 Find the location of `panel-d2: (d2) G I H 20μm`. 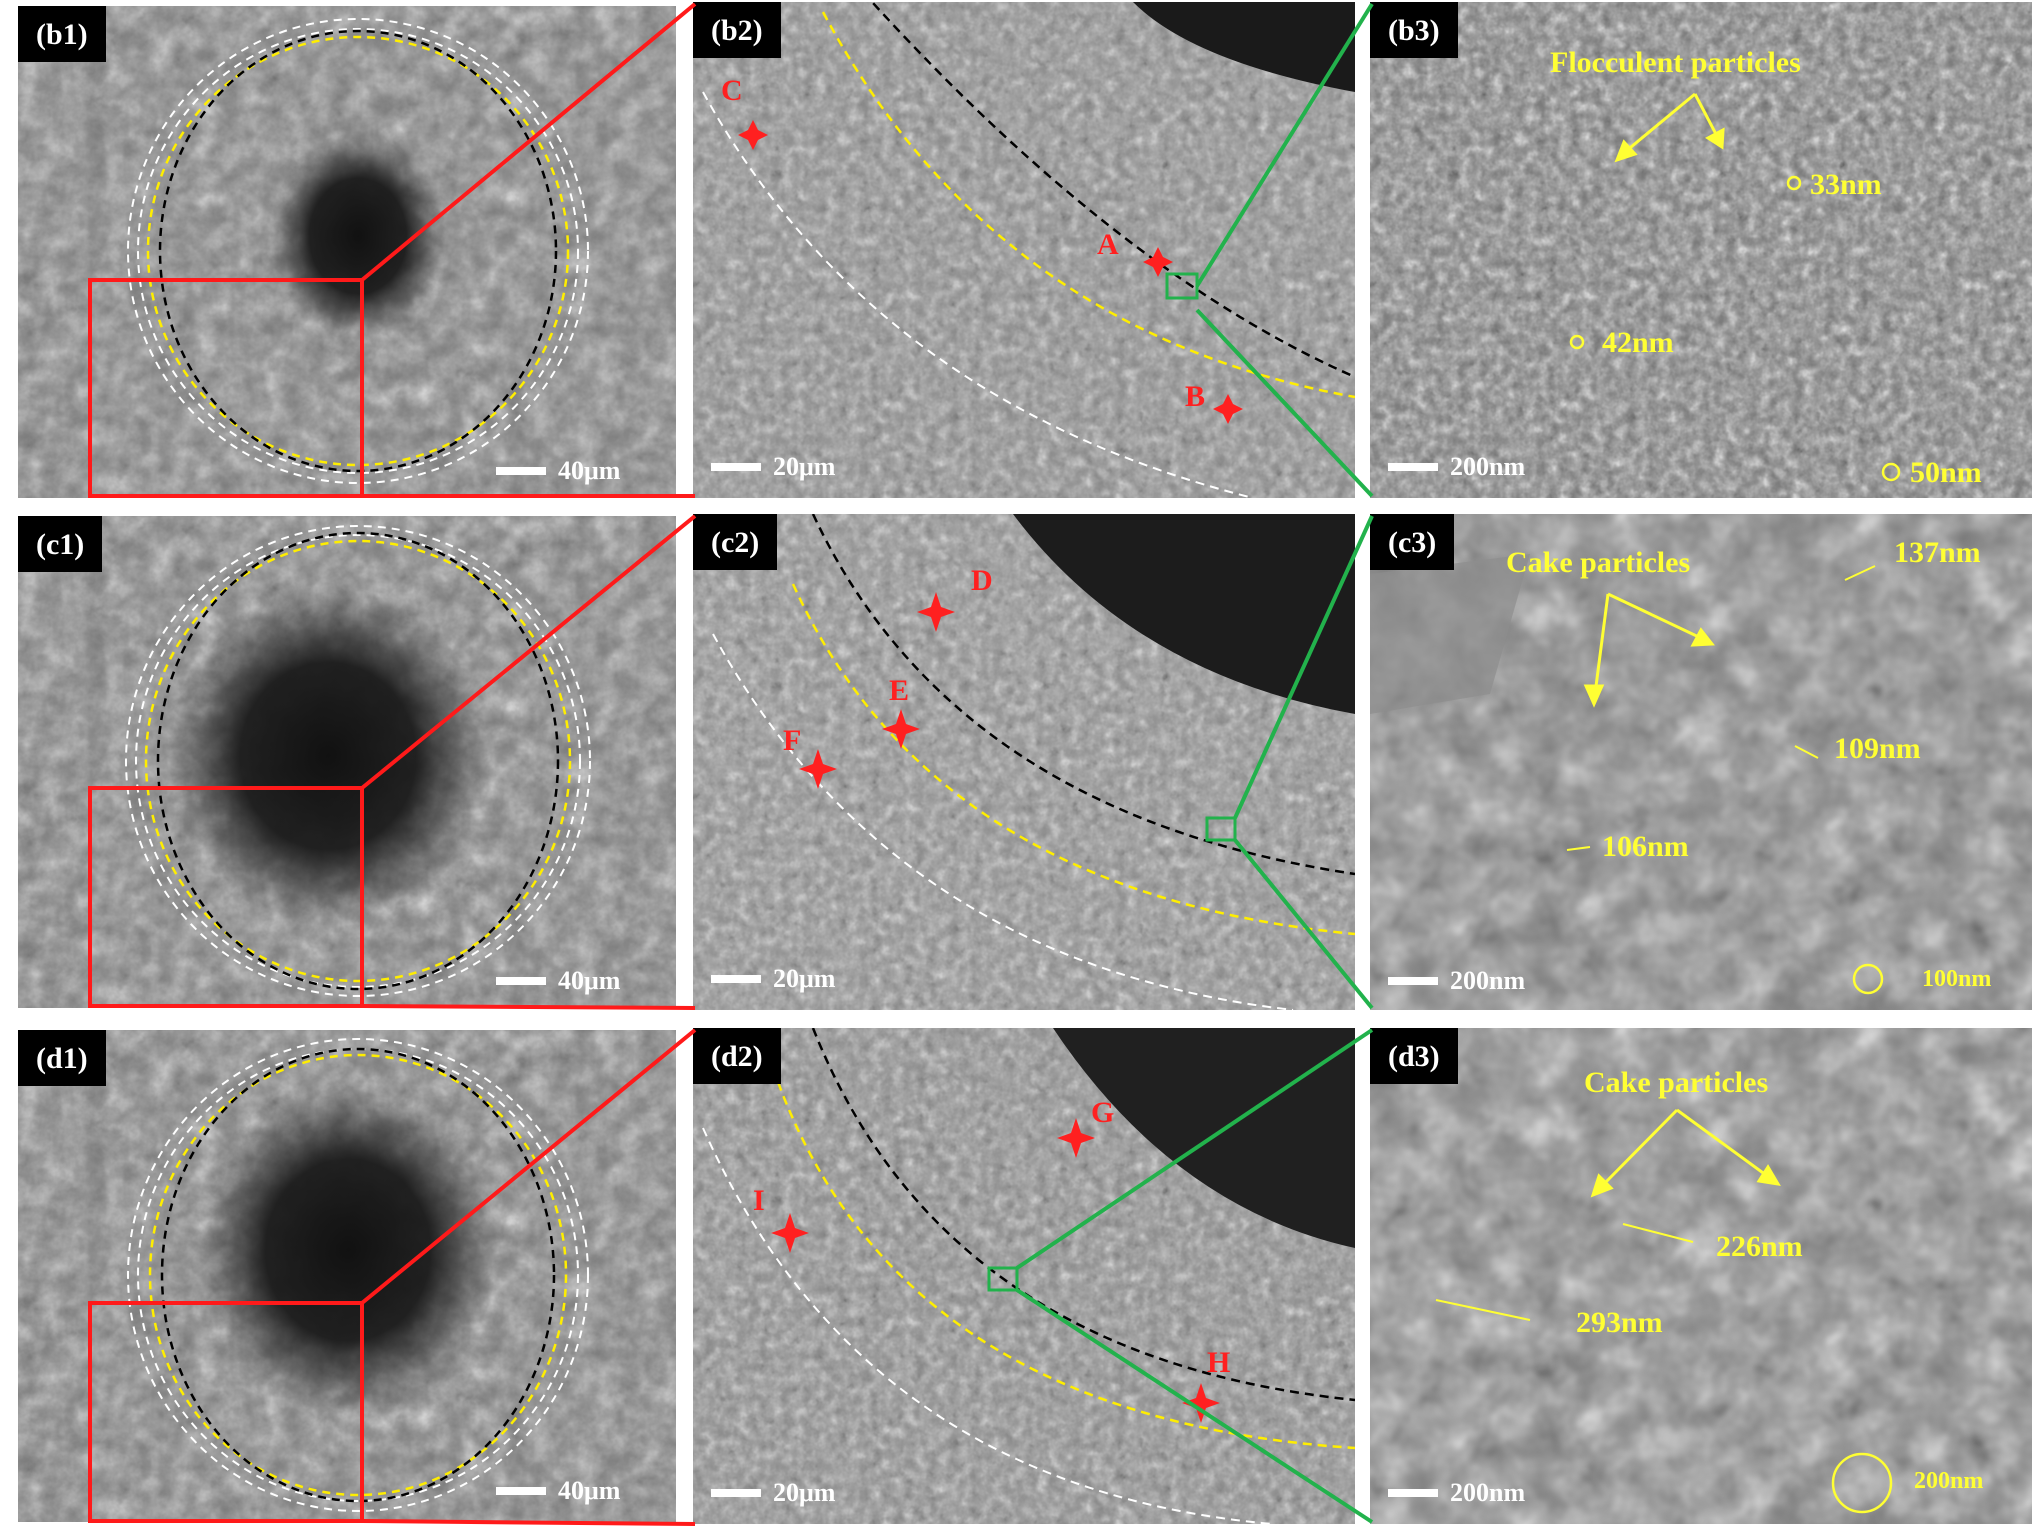

panel-d2: (d2) G I H 20μm is located at coordinates (1024, 1276).